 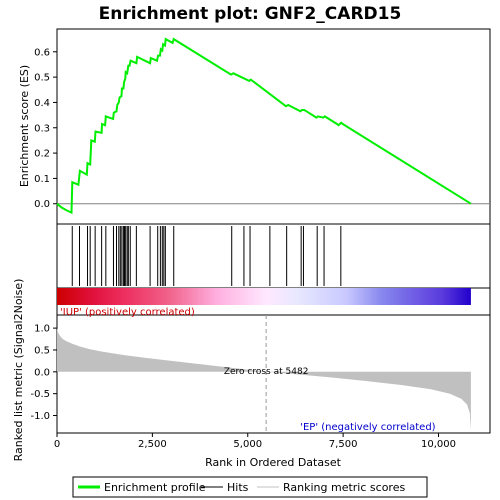 I want to click on x-axis-ticks: 0 2,500 5,000 7,500 10,000, so click(x=255, y=441).